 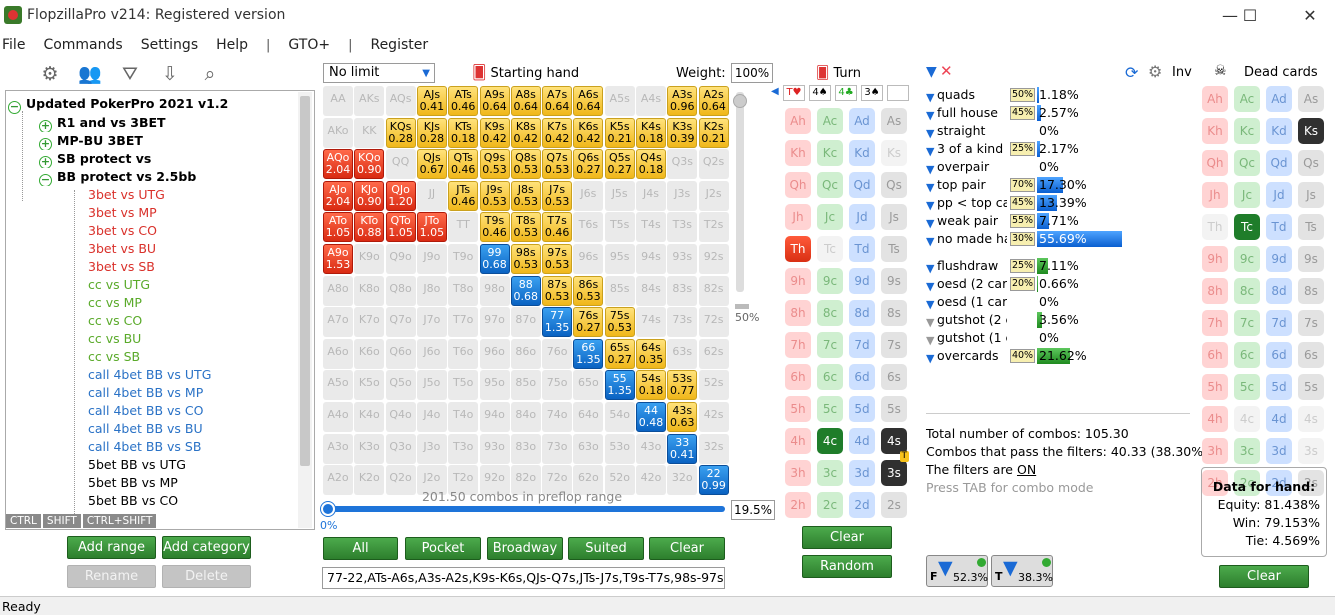 I want to click on filter-row: ▼ 3 of a kind 25% 2.17%, so click(x=1002, y=149).